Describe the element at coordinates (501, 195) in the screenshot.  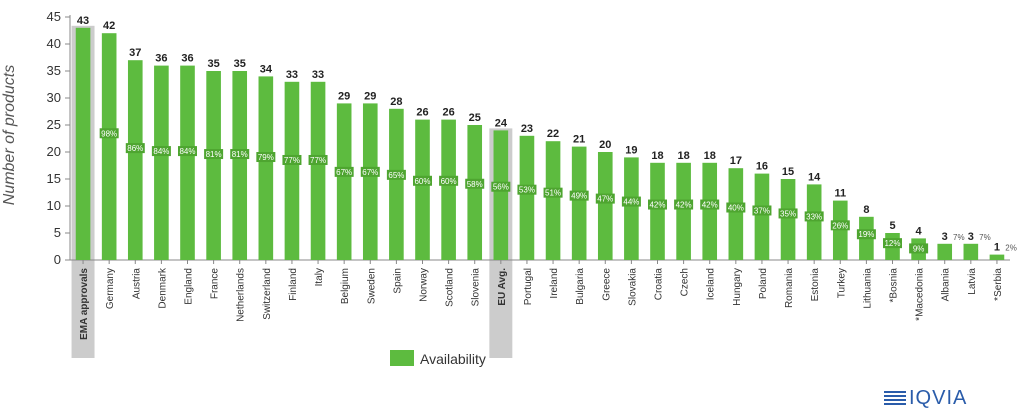
I see `bar-eu-avg` at that location.